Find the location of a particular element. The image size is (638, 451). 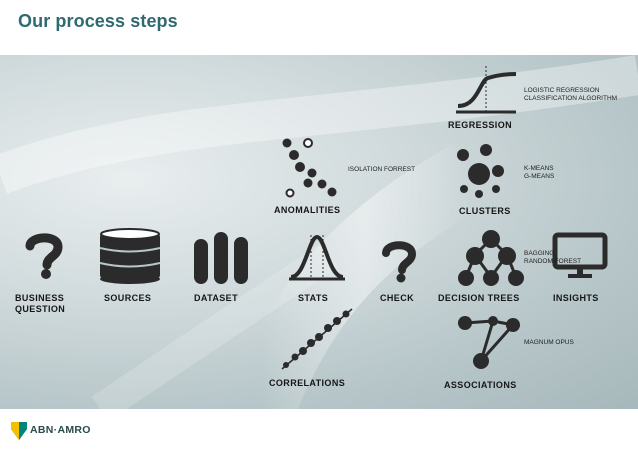

step-insights: INSIGHTS is located at coordinates (576, 298).